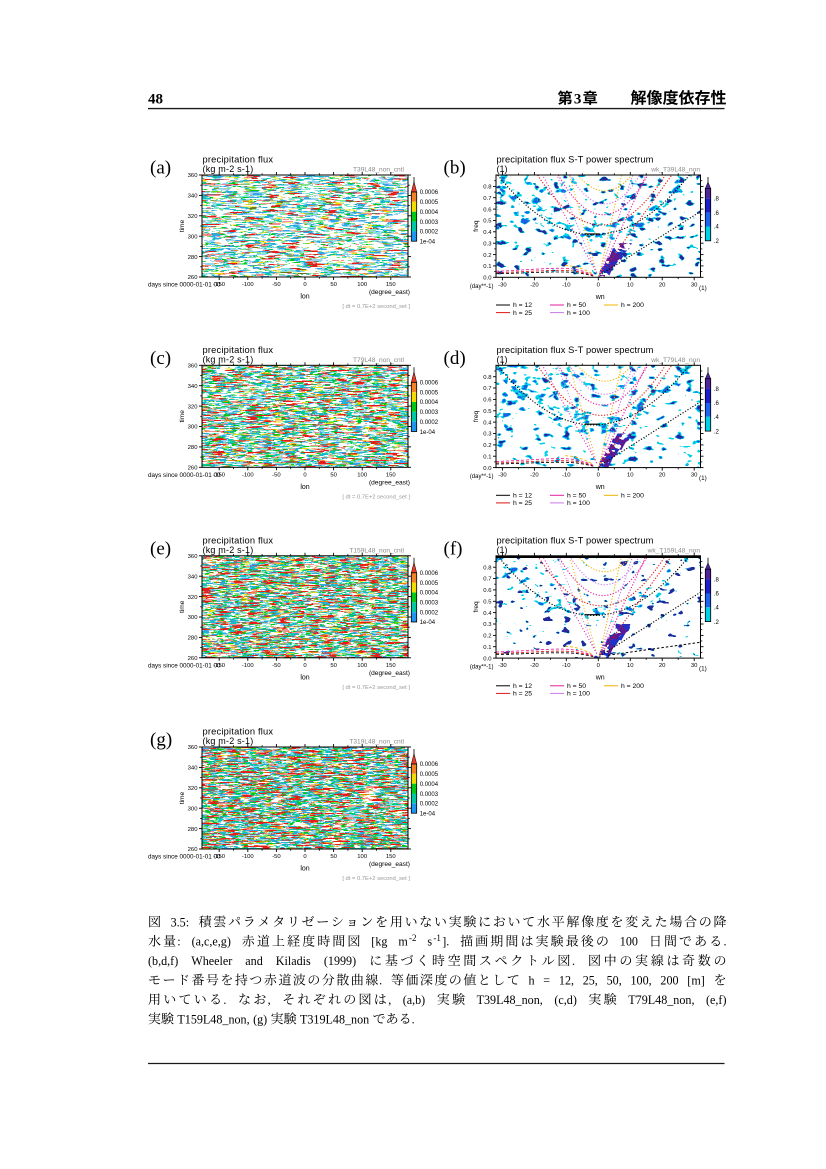  What do you see at coordinates (487, 188) in the screenshot?
I see `svg-text: 0.8` at bounding box center [487, 188].